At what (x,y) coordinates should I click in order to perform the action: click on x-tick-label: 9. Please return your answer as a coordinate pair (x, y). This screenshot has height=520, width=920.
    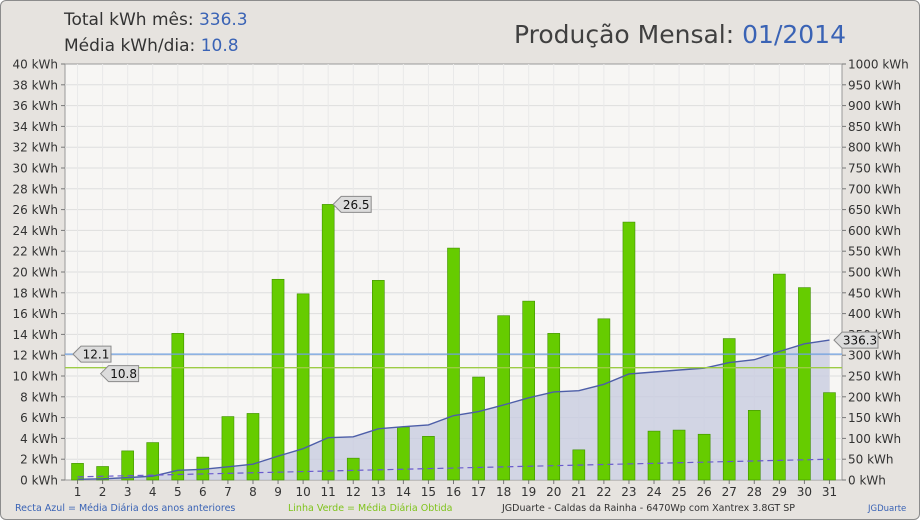
    Looking at the image, I should click on (278, 492).